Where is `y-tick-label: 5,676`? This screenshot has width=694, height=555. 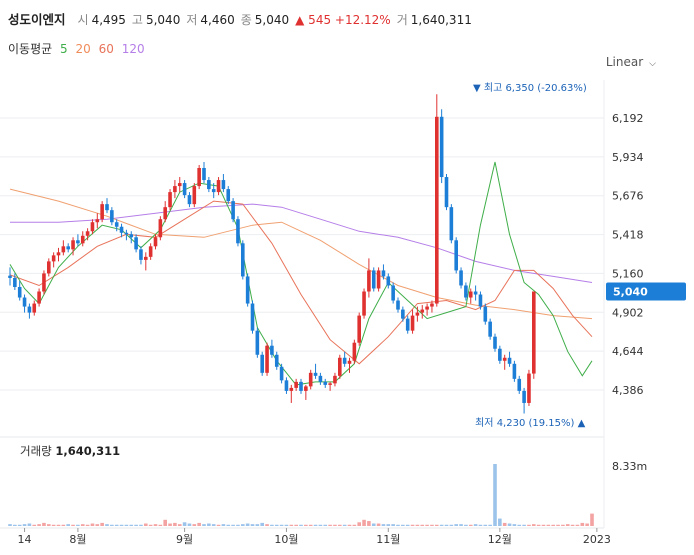 y-tick-label: 5,676 is located at coordinates (628, 196).